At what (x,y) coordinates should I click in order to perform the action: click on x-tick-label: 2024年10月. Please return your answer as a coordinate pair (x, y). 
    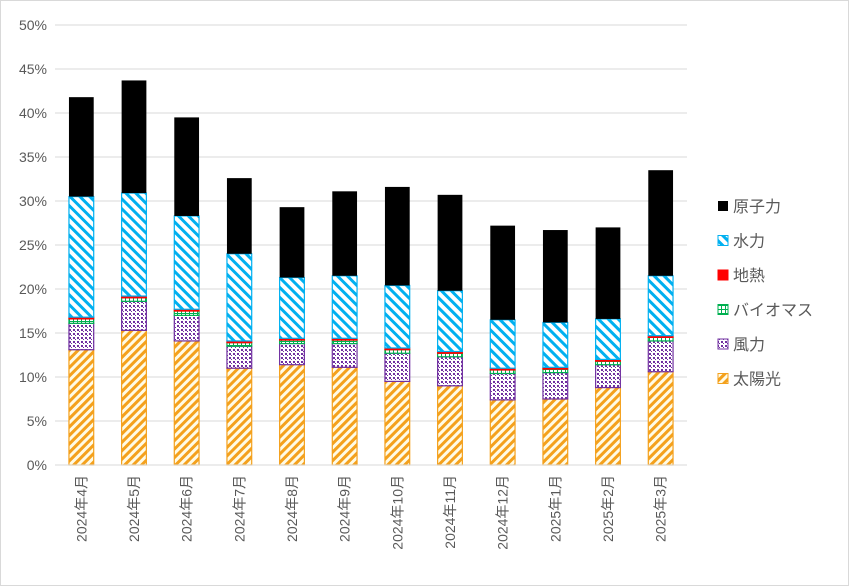
    Looking at the image, I should click on (397, 512).